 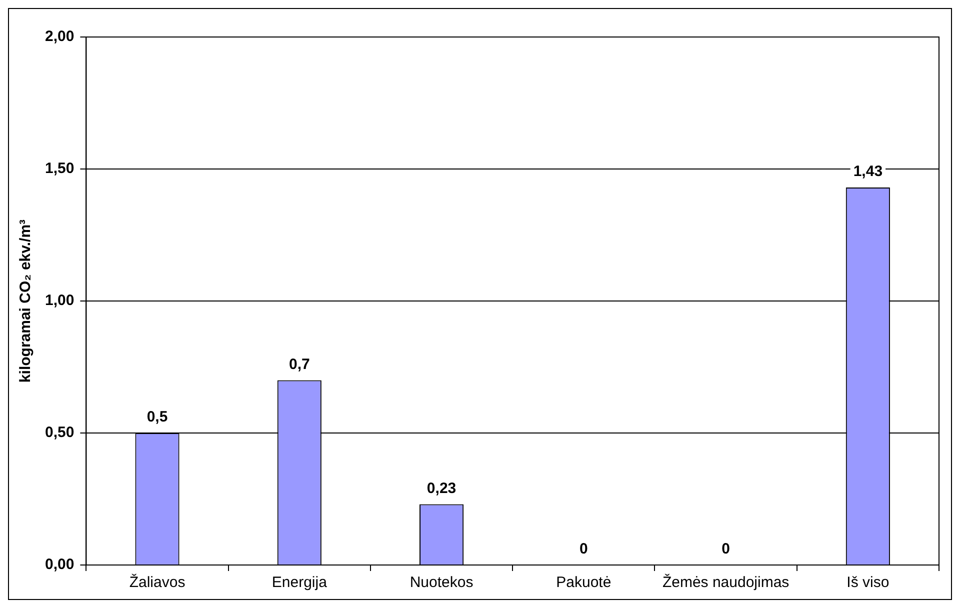 I want to click on y-tick-label: 0,50, so click(x=59, y=433).